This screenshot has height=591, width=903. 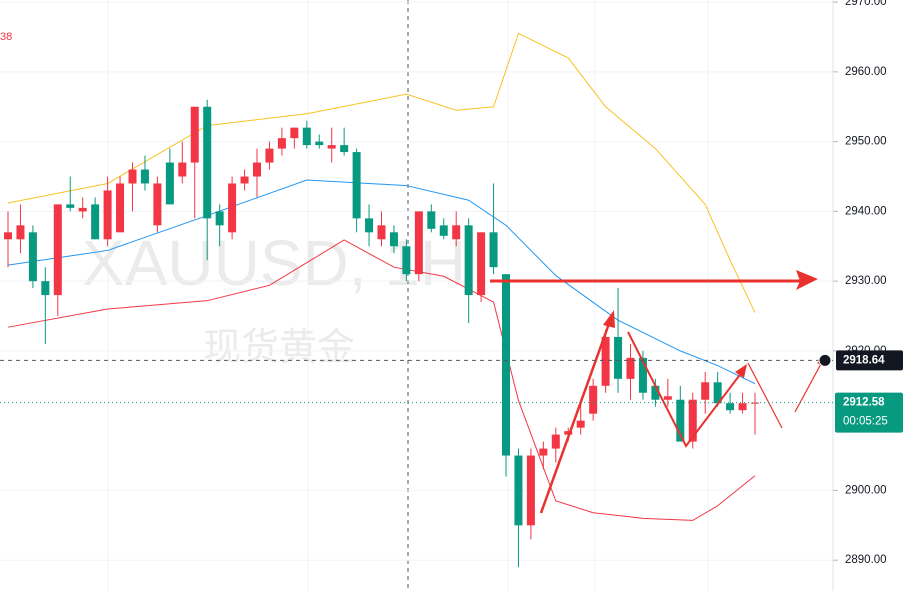 What do you see at coordinates (864, 360) in the screenshot?
I see `crosshair-price-label: 2918.64` at bounding box center [864, 360].